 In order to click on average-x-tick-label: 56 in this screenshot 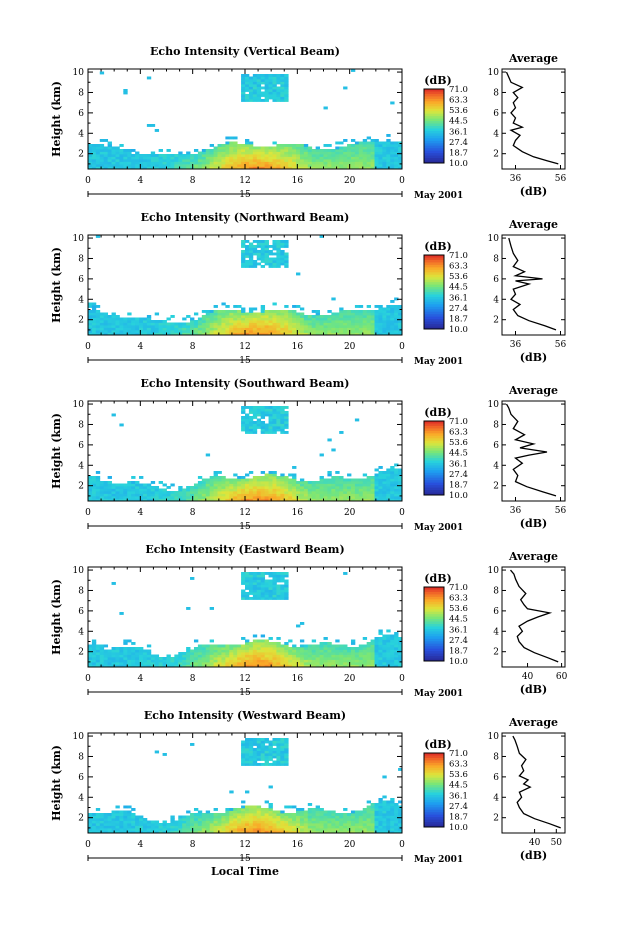, I will do `click(561, 511)`.